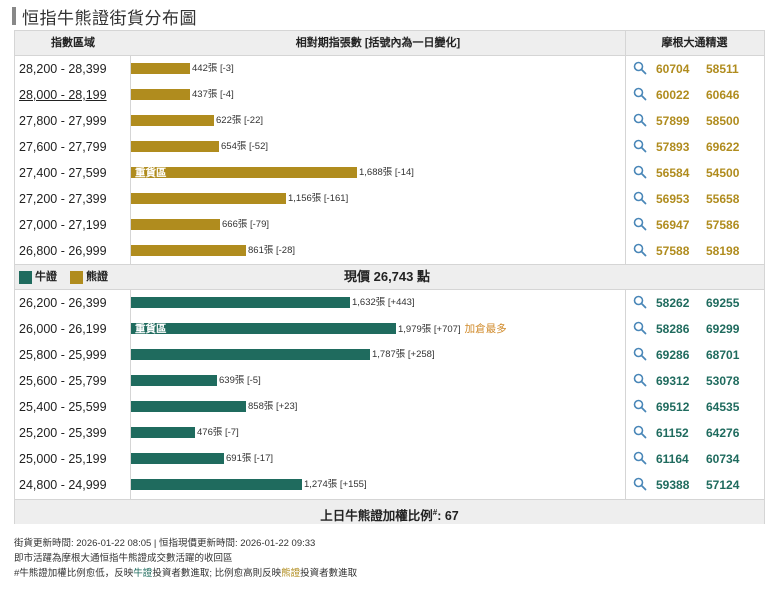  What do you see at coordinates (673, 147) in the screenshot?
I see `warrant-code-link: 57893` at bounding box center [673, 147].